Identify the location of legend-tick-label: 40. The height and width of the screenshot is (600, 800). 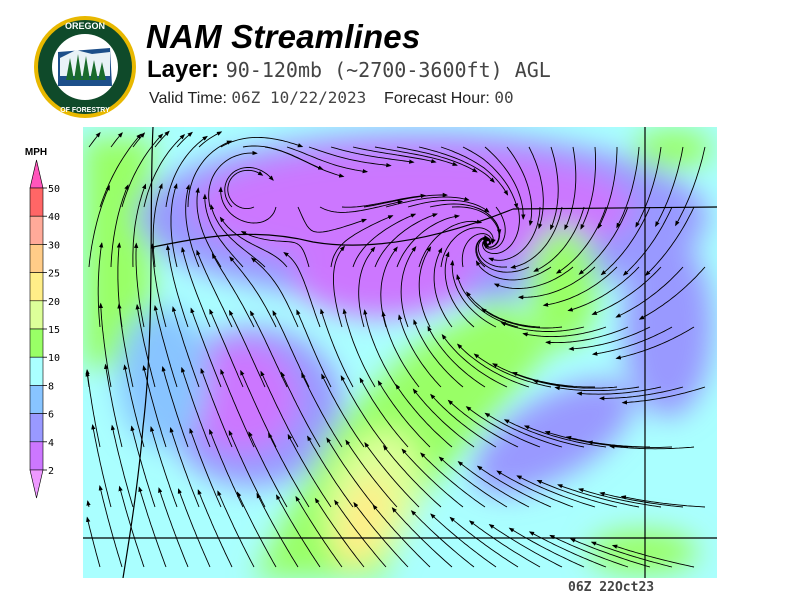
(54, 217).